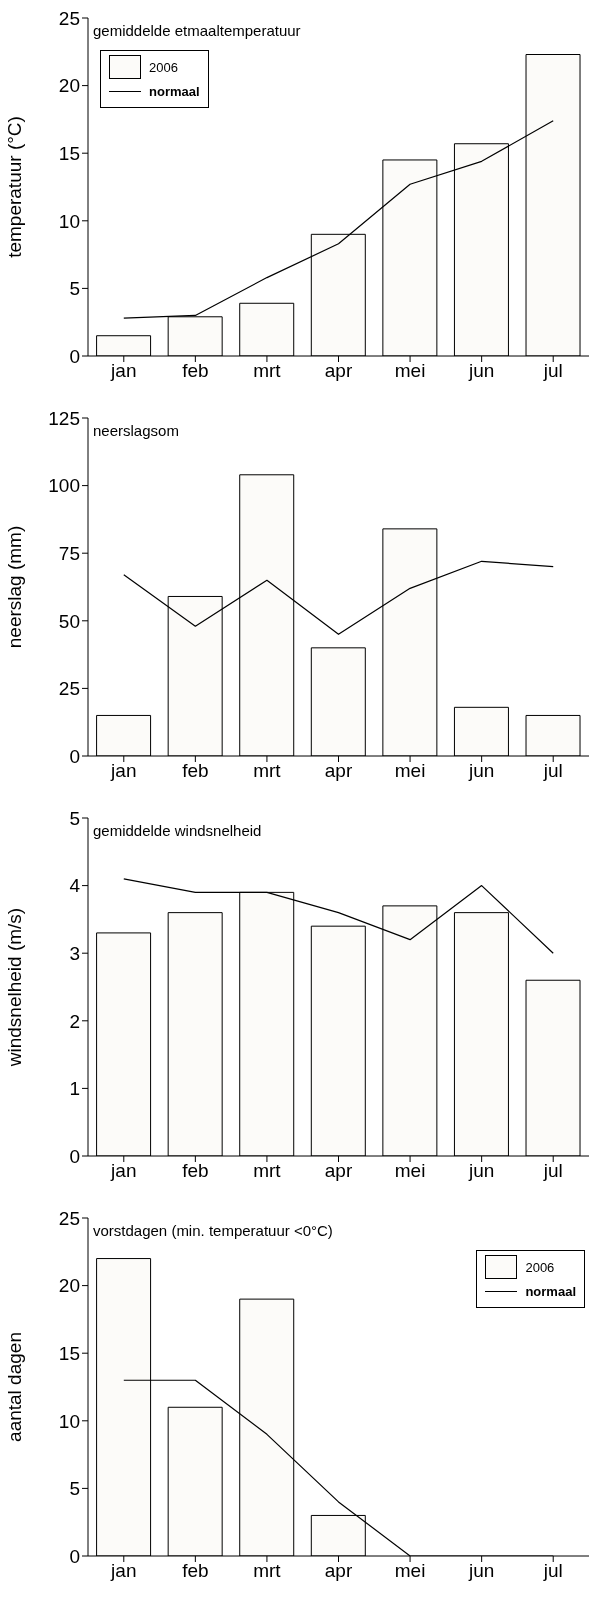 Image resolution: width=591 pixels, height=1602 pixels. I want to click on y-axis-title: aantal dagen, so click(14, 1387).